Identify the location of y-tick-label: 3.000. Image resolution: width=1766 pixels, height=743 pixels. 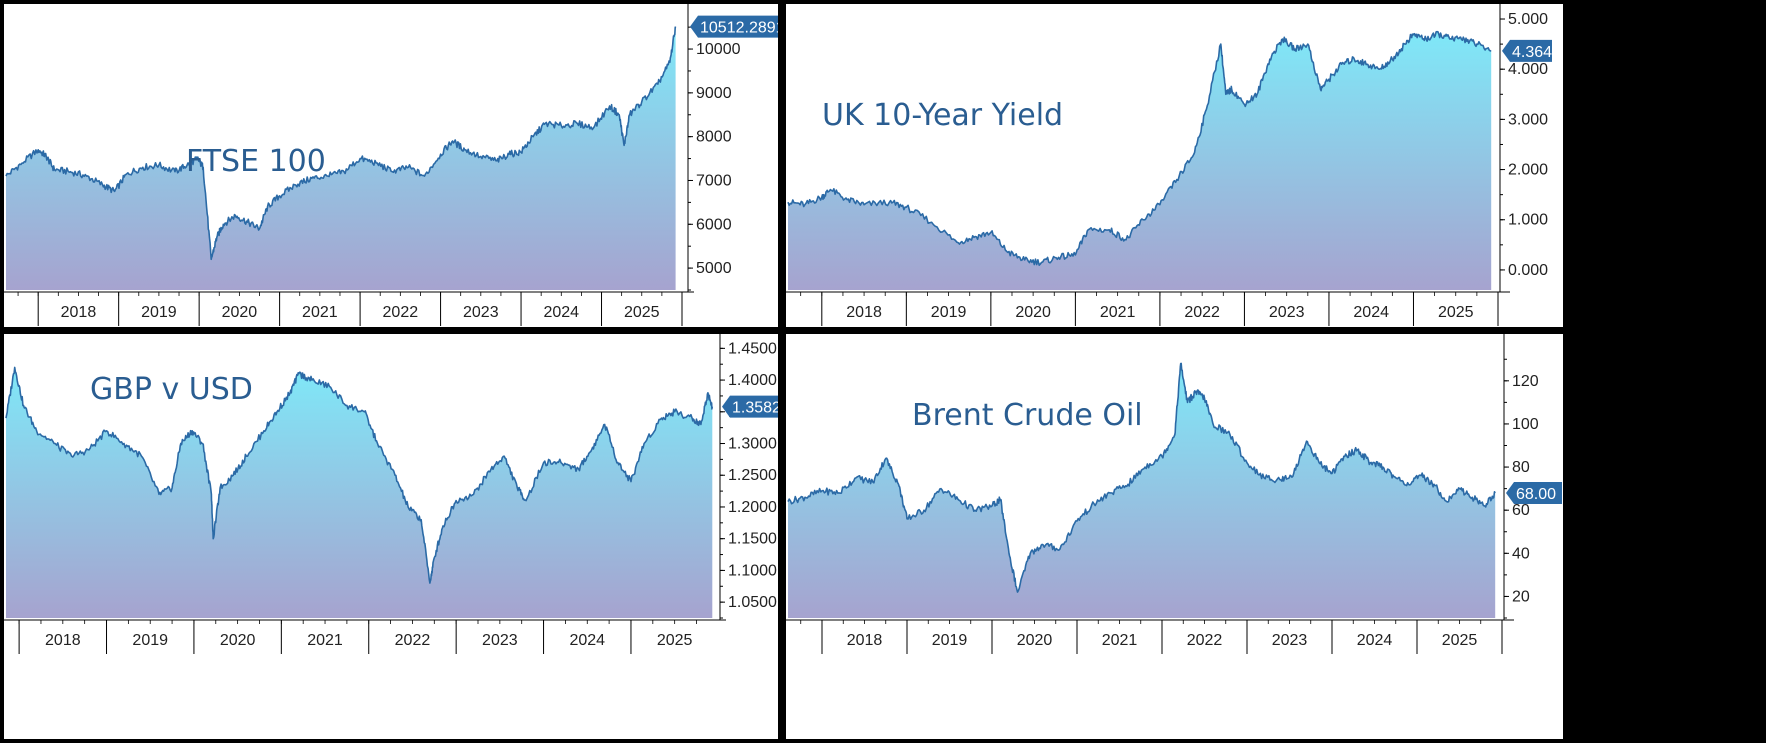
(1528, 119).